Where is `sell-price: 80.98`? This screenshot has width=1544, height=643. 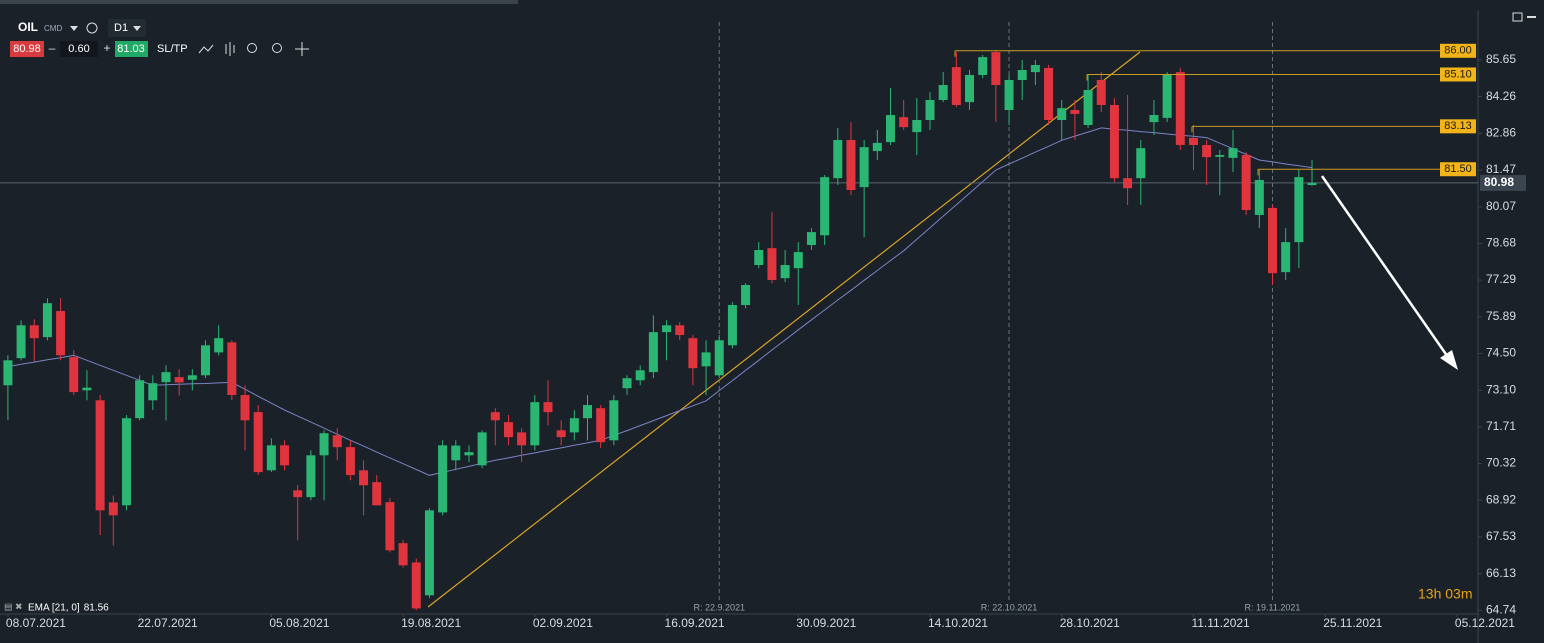
sell-price: 80.98 is located at coordinates (27, 49).